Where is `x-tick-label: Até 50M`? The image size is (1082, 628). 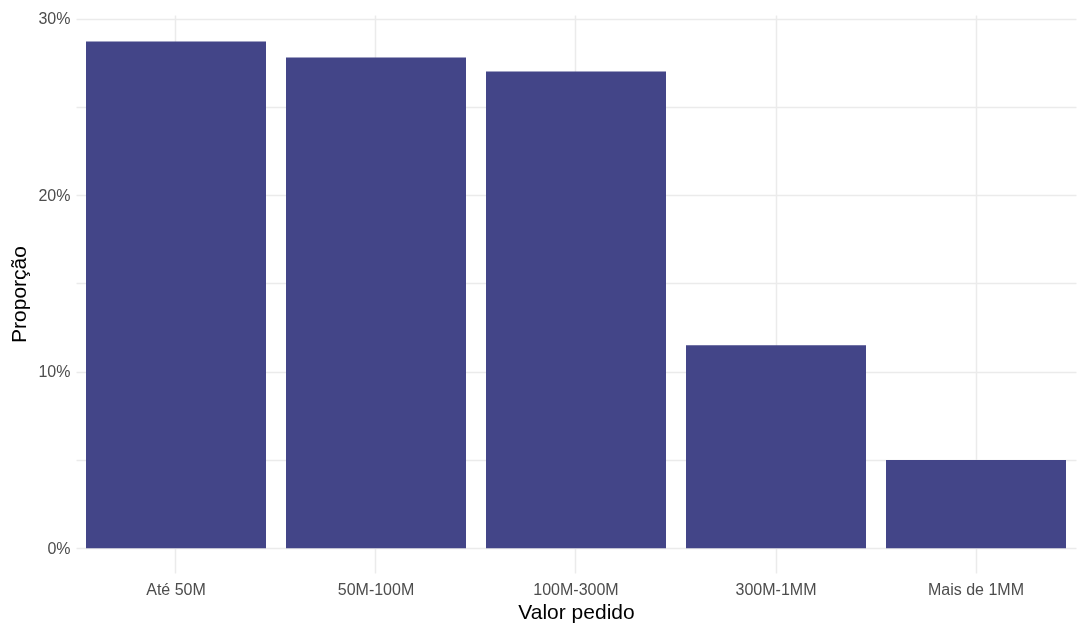
x-tick-label: Até 50M is located at coordinates (176, 589).